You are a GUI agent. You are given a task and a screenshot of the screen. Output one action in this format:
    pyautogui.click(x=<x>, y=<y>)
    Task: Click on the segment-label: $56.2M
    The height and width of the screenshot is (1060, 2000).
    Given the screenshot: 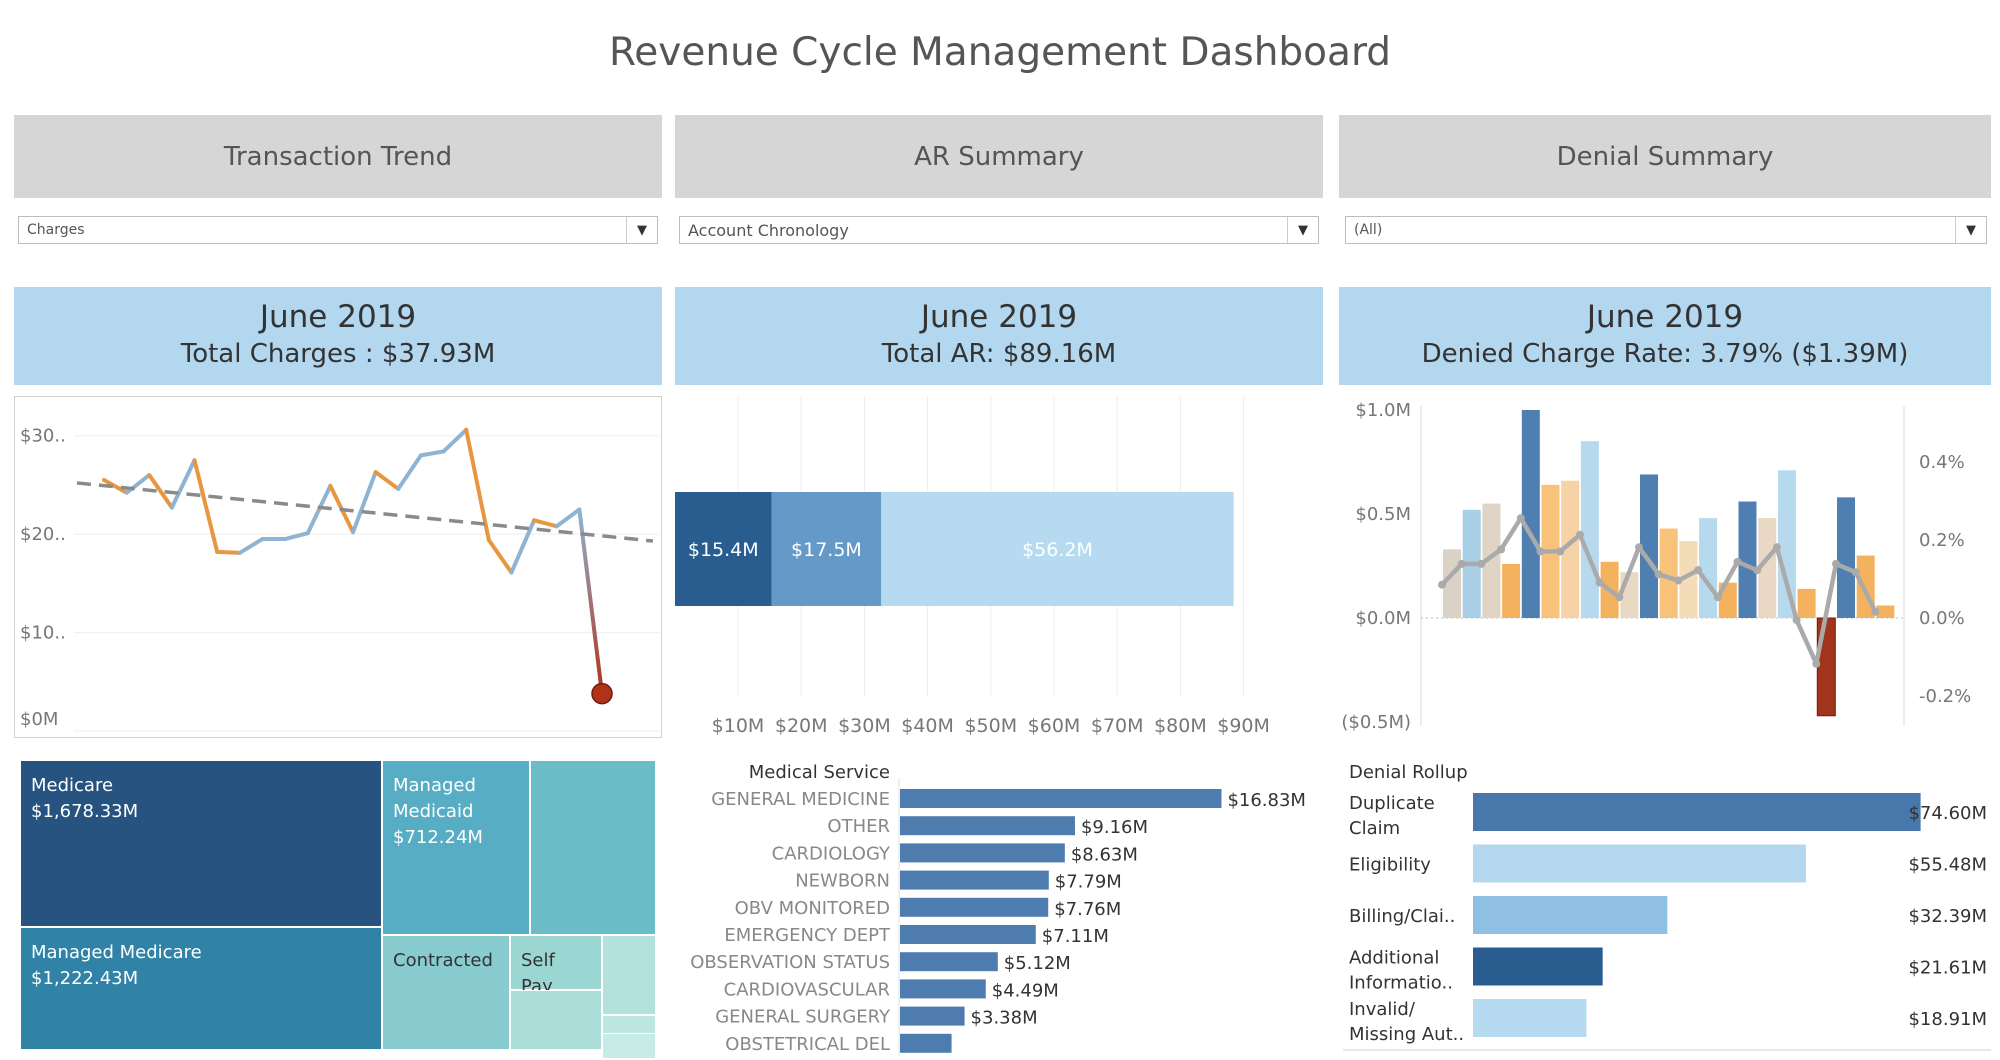 What is the action you would take?
    pyautogui.click(x=1057, y=550)
    